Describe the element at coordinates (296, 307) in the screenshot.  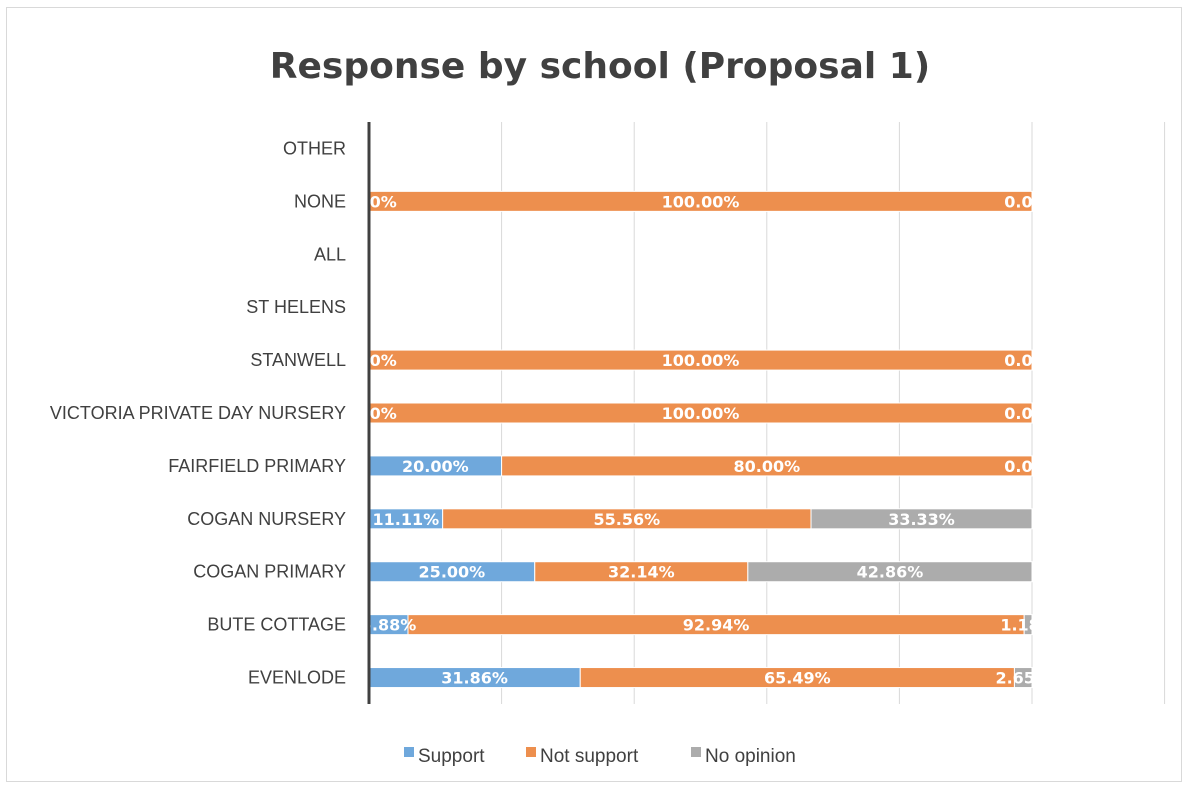
I see `category-label-st-helens: ST HELENS` at that location.